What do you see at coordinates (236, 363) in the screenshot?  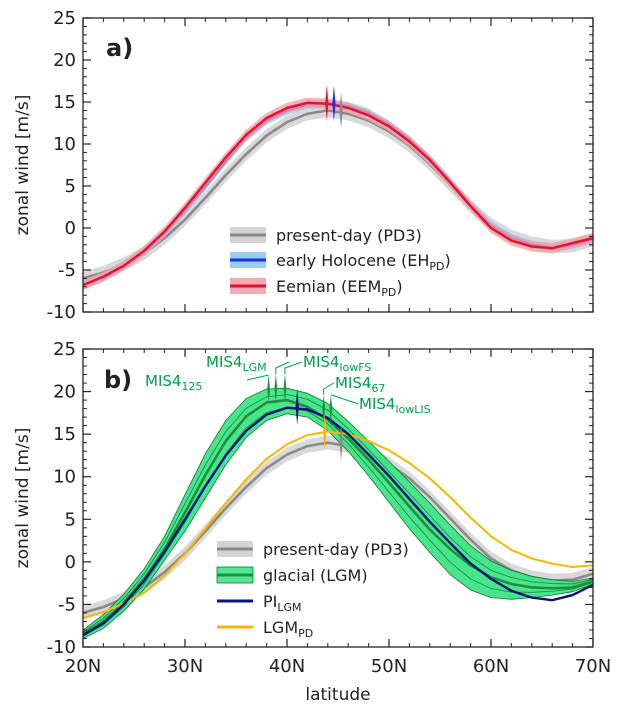 I see `svg-text: MIS4LGM` at bounding box center [236, 363].